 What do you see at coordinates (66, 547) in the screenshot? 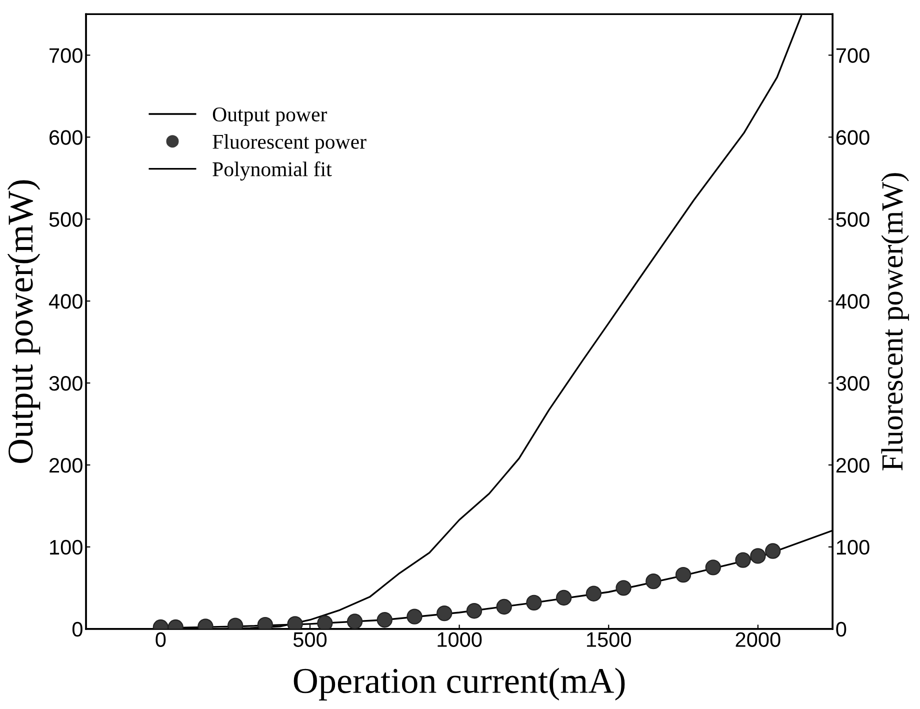
I see `y-tick-label: 100` at bounding box center [66, 547].